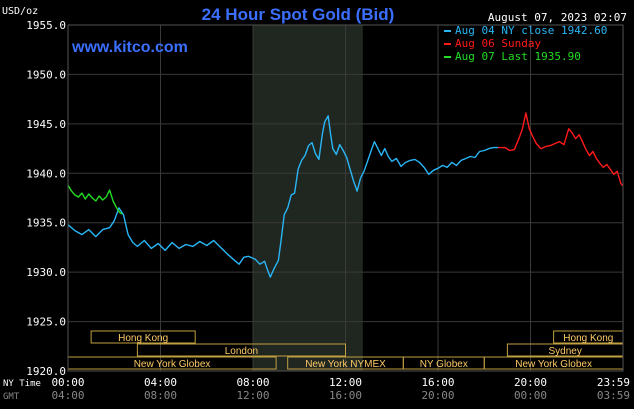  Describe the element at coordinates (444, 364) in the screenshot. I see `session-label: NY Globex` at that location.